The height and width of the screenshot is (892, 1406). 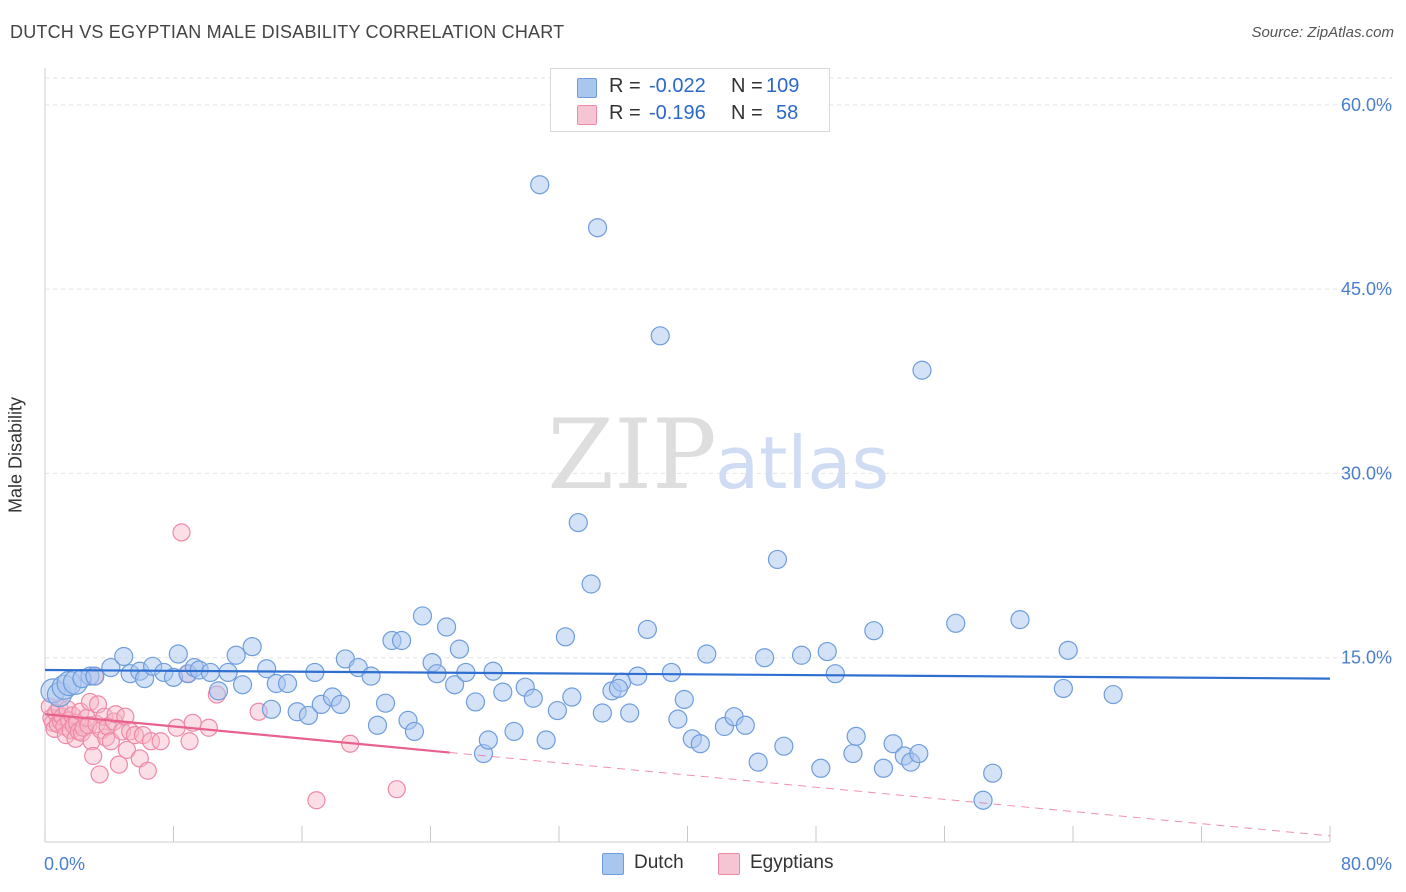 What do you see at coordinates (613, 864) in the screenshot?
I see `dutch-legend-swatch` at bounding box center [613, 864].